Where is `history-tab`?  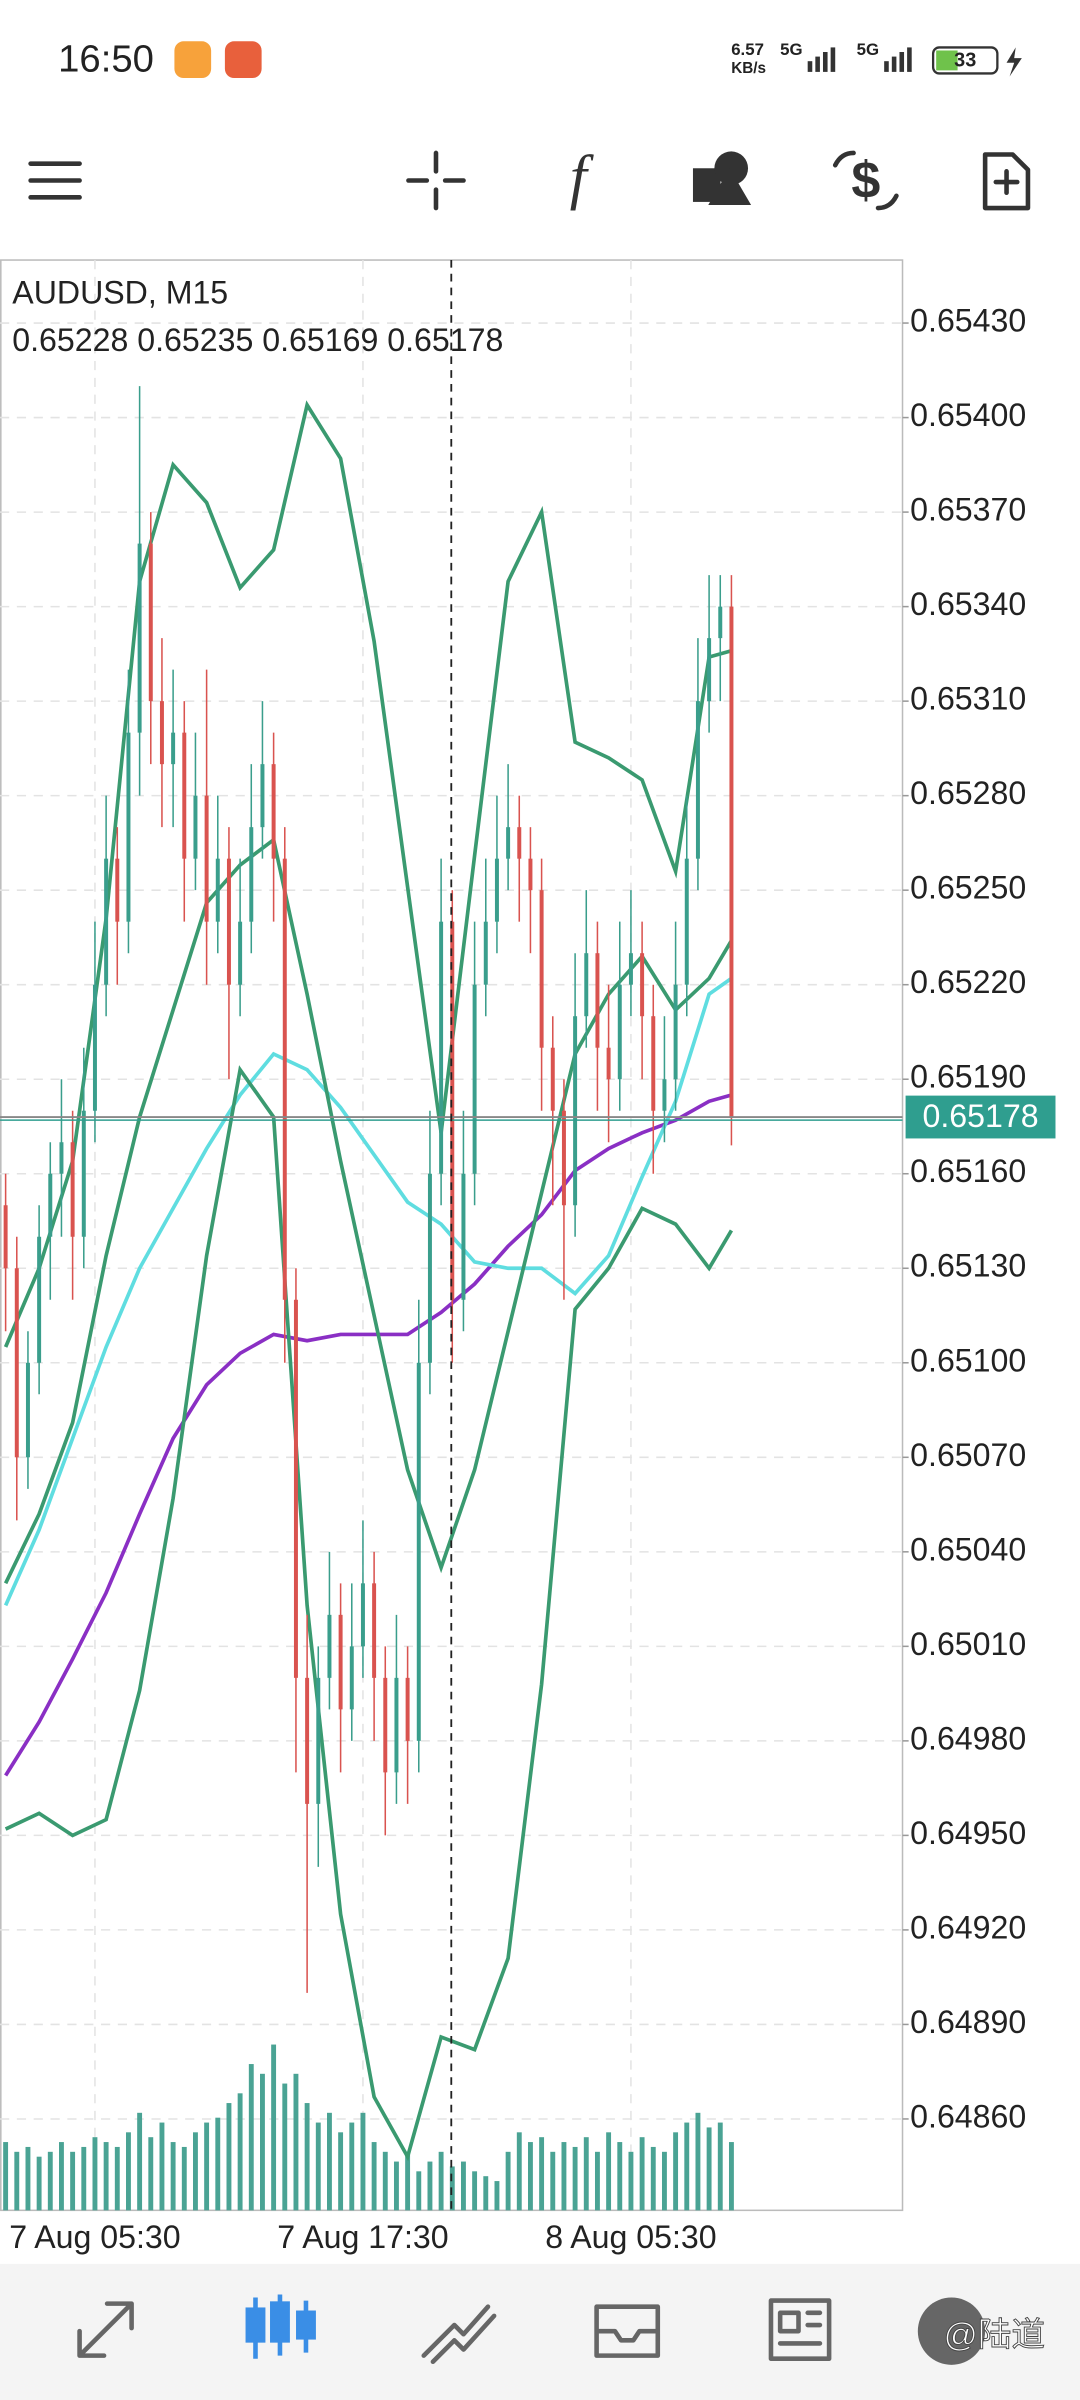
history-tab is located at coordinates (627, 2331).